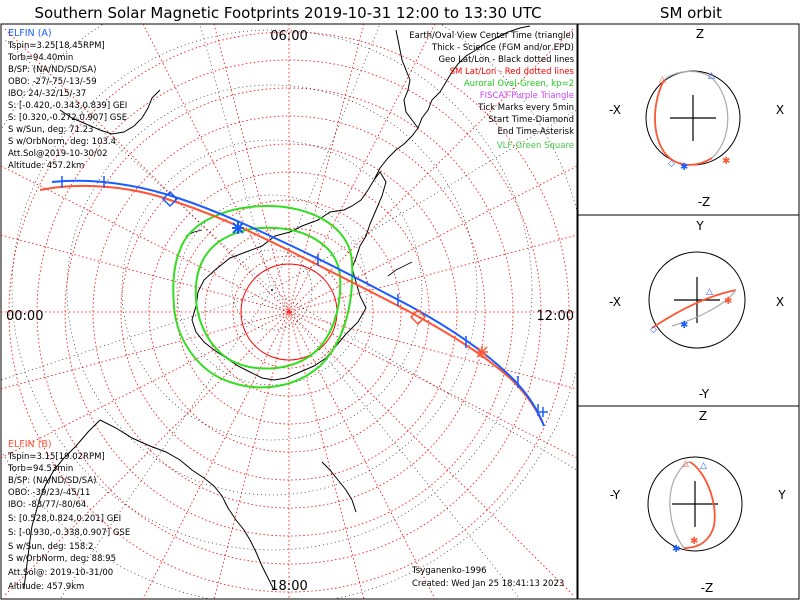 The height and width of the screenshot is (600, 800). Describe the element at coordinates (56, 46) in the screenshot. I see `elfin-a-line: Tspin=3.25[18.45RPM]` at that location.